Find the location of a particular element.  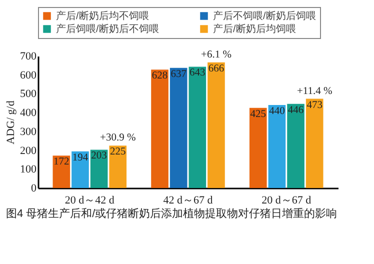

y-tick-label: 0 is located at coordinates (34, 188).